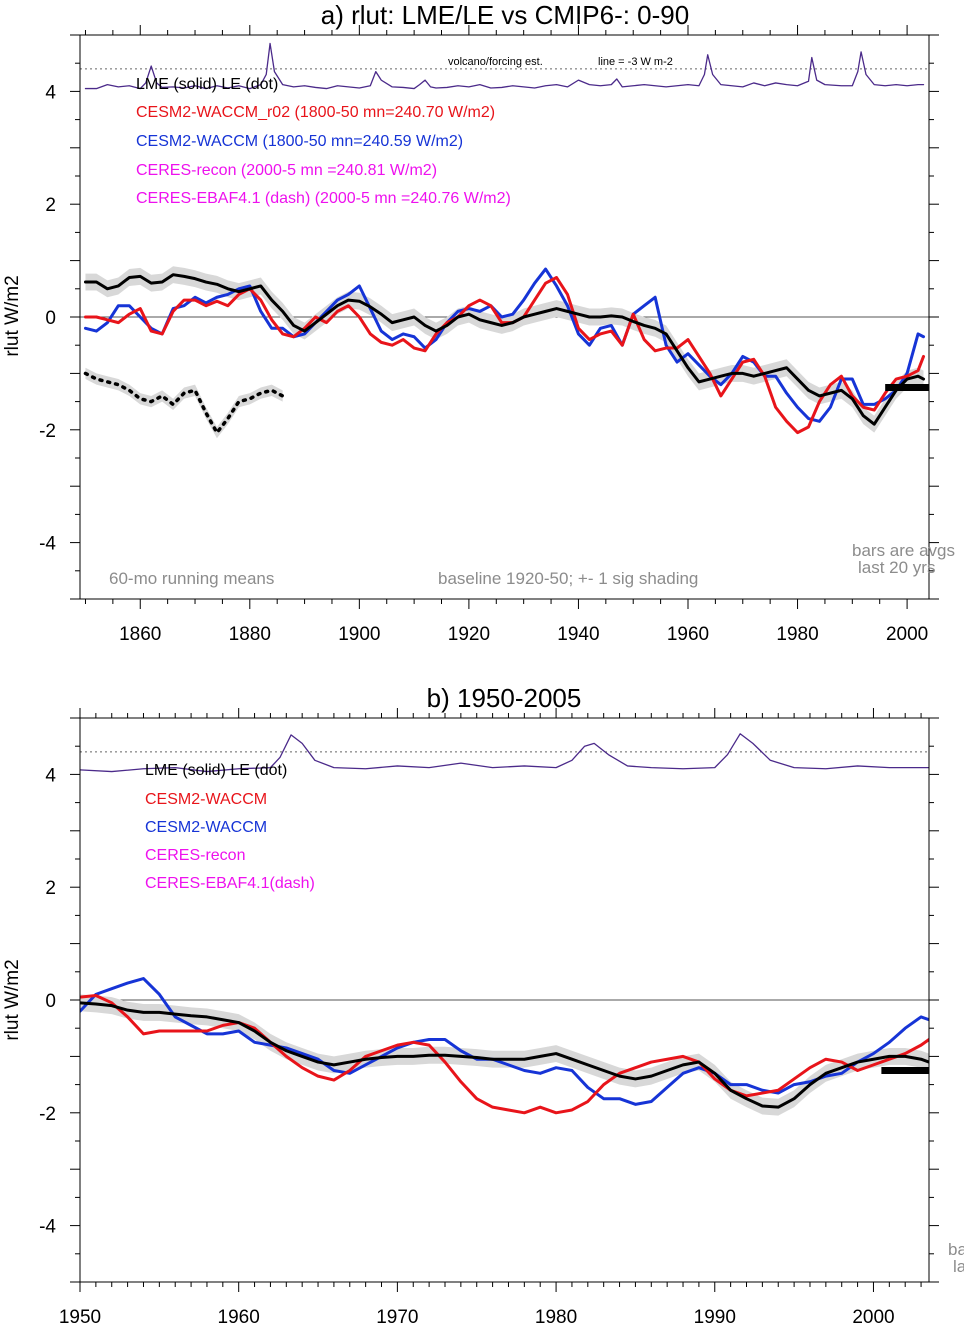  Describe the element at coordinates (568, 578) in the screenshot. I see `baseline-note: baseline 1920-50; +- 1 sig shading` at that location.